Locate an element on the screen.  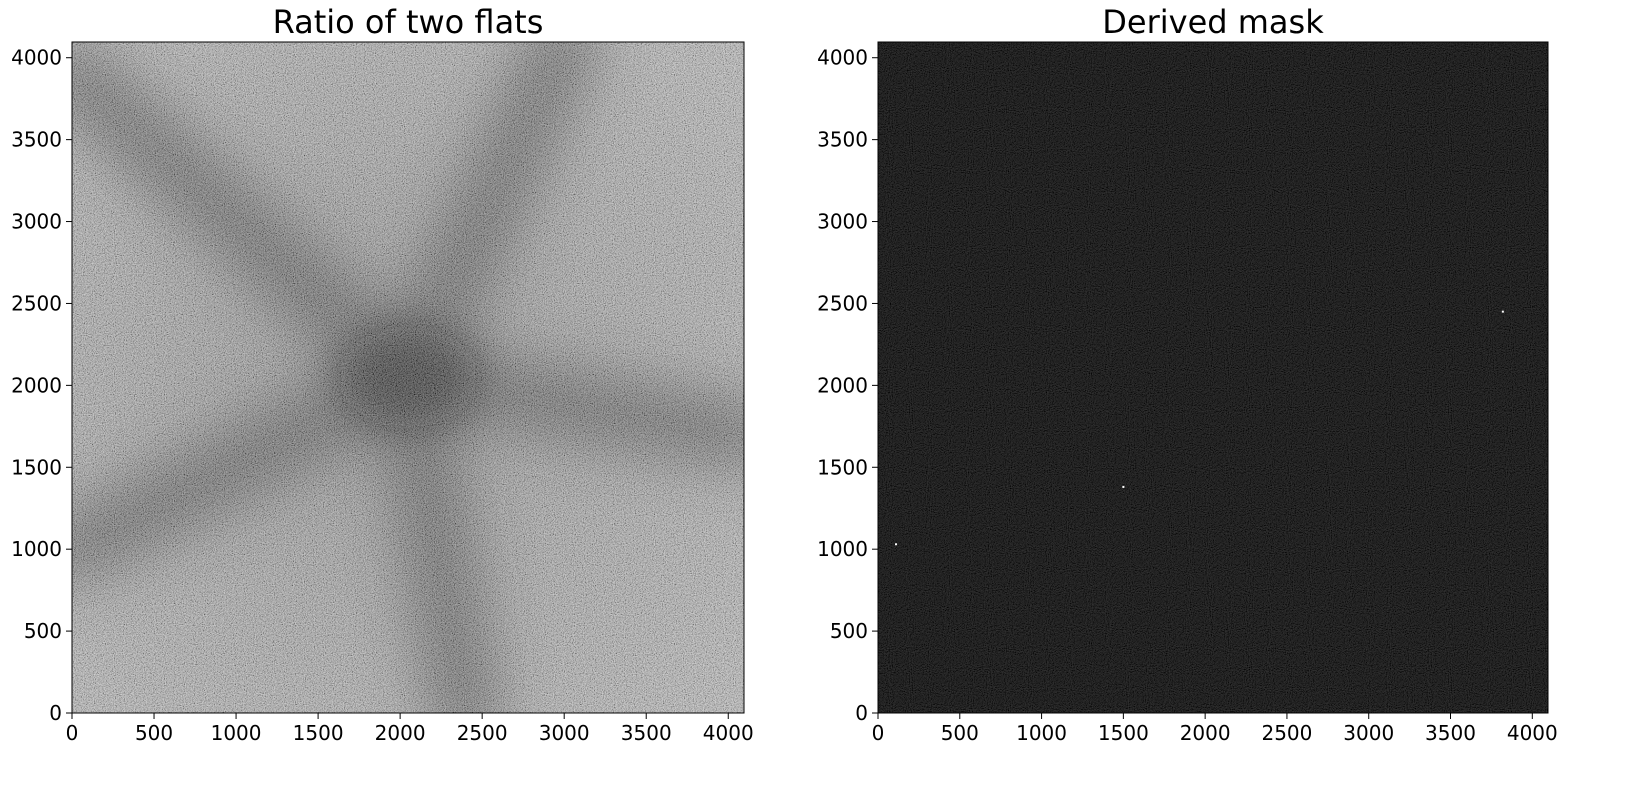
chart-title: Derived mask is located at coordinates (1213, 22).